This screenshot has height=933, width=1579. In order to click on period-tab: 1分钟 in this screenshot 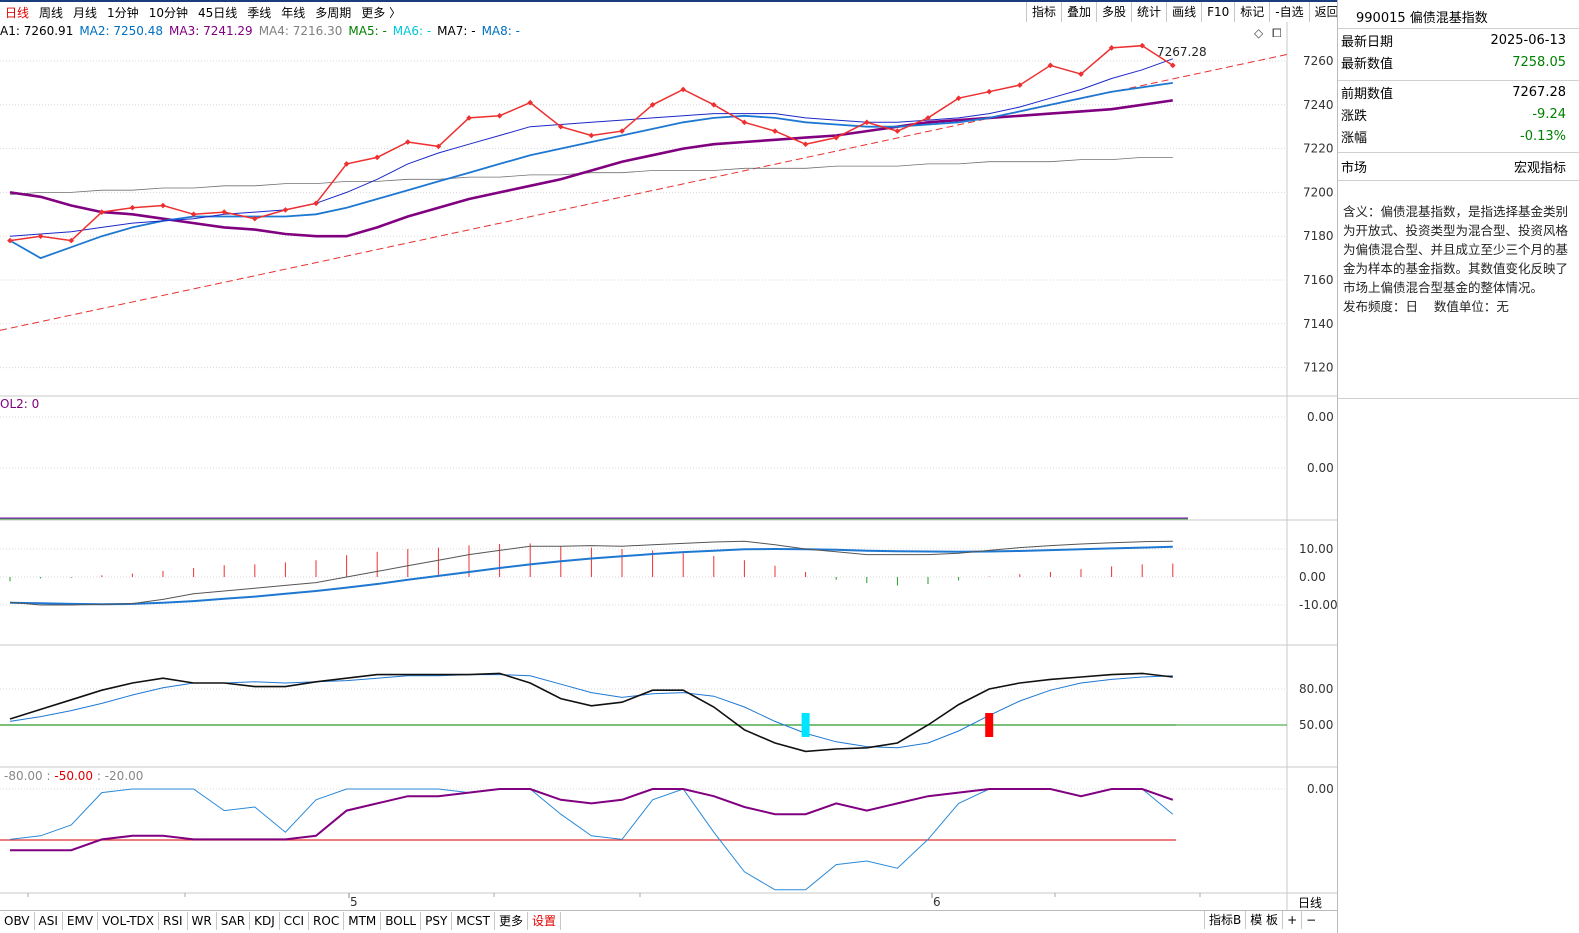, I will do `click(123, 12)`.